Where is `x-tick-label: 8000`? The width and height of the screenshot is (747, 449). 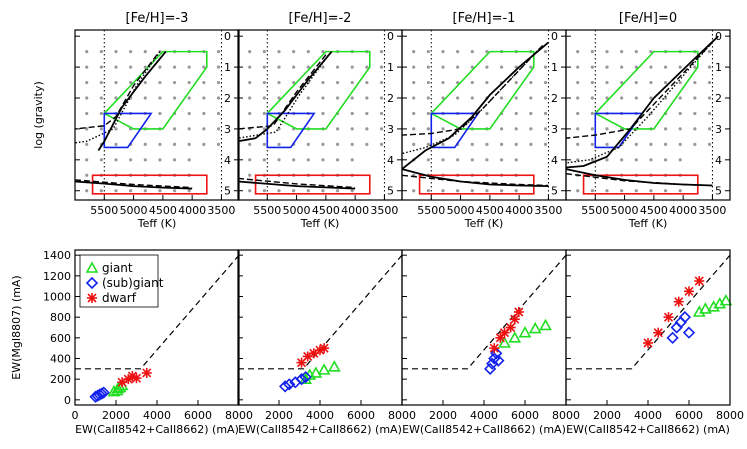
x-tick-label: 8000 is located at coordinates (239, 415).